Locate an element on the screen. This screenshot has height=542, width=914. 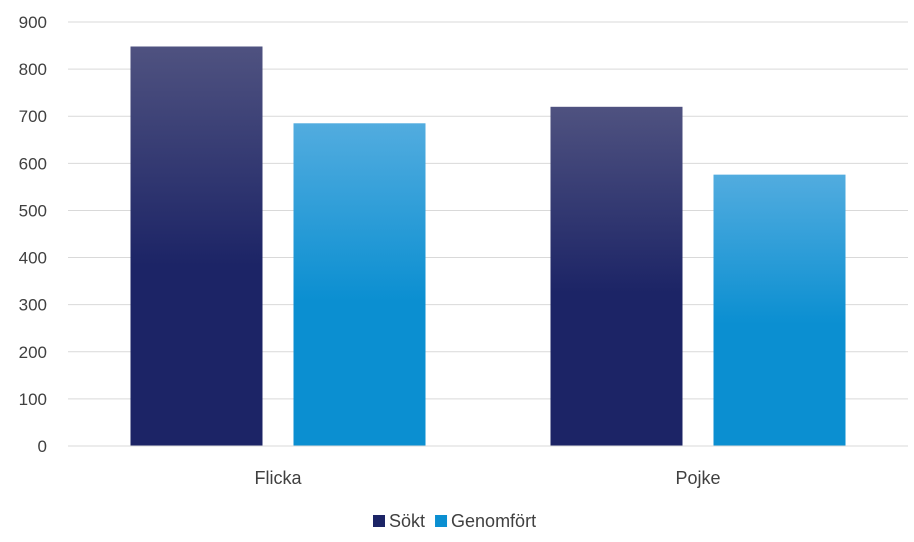
y-tick-label-300: 300 is located at coordinates (33, 305).